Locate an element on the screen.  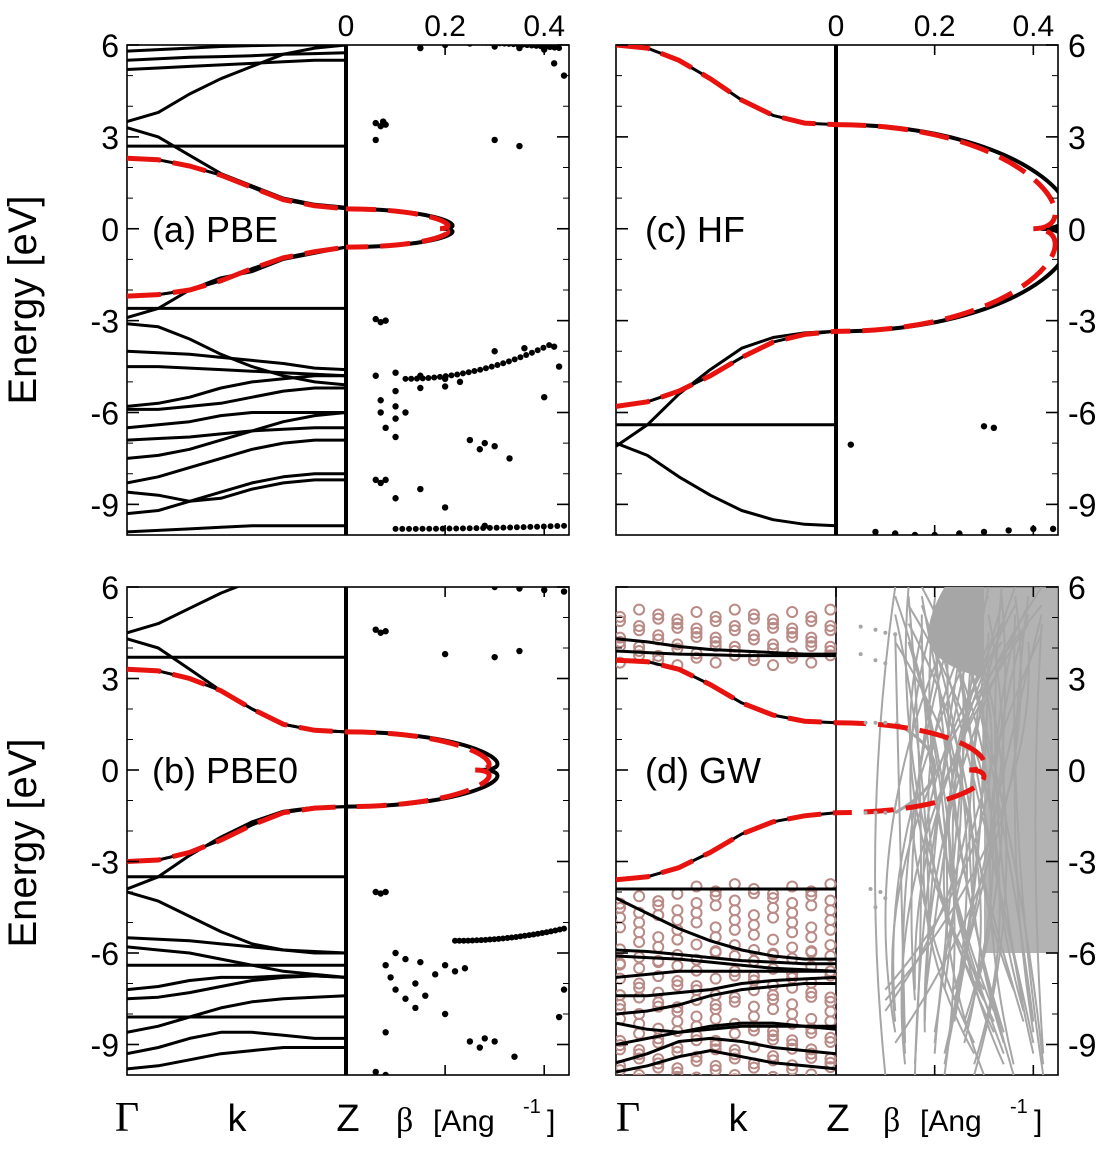
y-tick-label: 0 is located at coordinates (1077, 771).